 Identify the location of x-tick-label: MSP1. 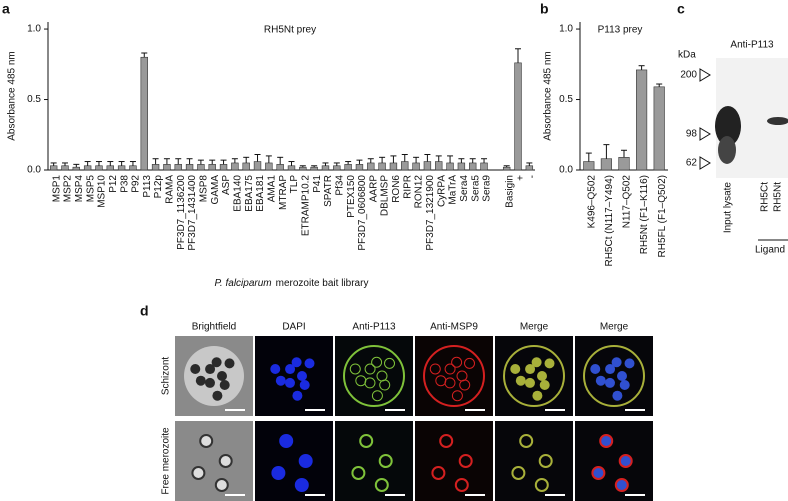
(56, 189).